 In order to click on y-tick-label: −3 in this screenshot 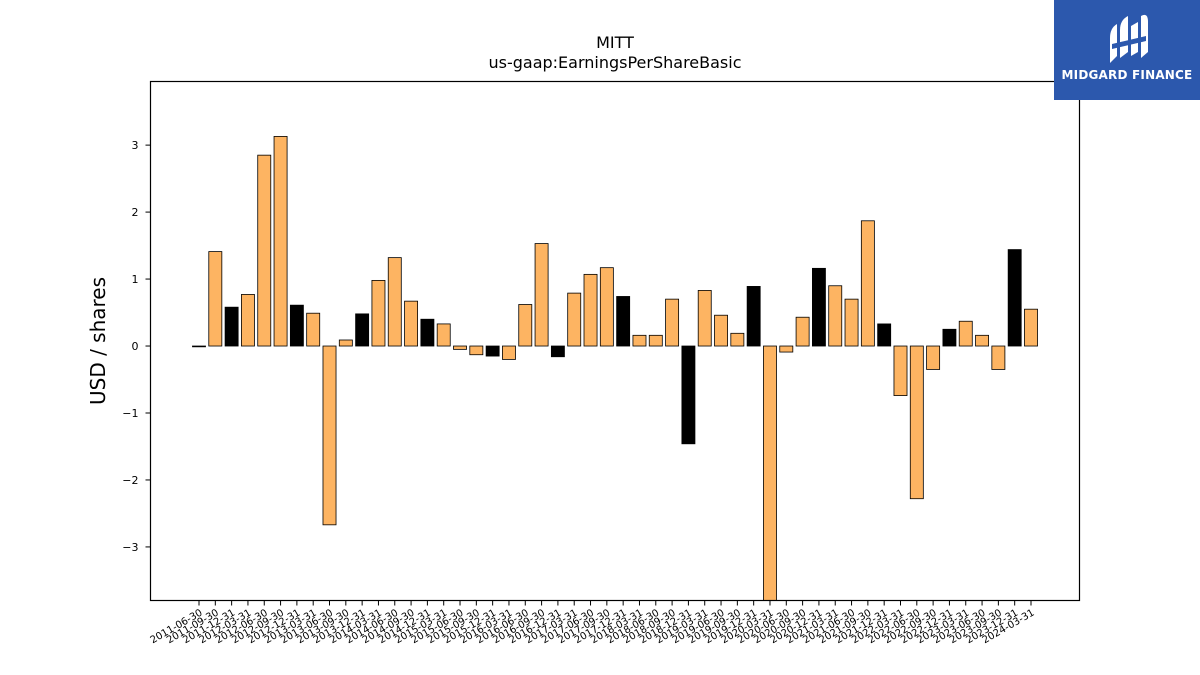, I will do `click(130, 547)`.